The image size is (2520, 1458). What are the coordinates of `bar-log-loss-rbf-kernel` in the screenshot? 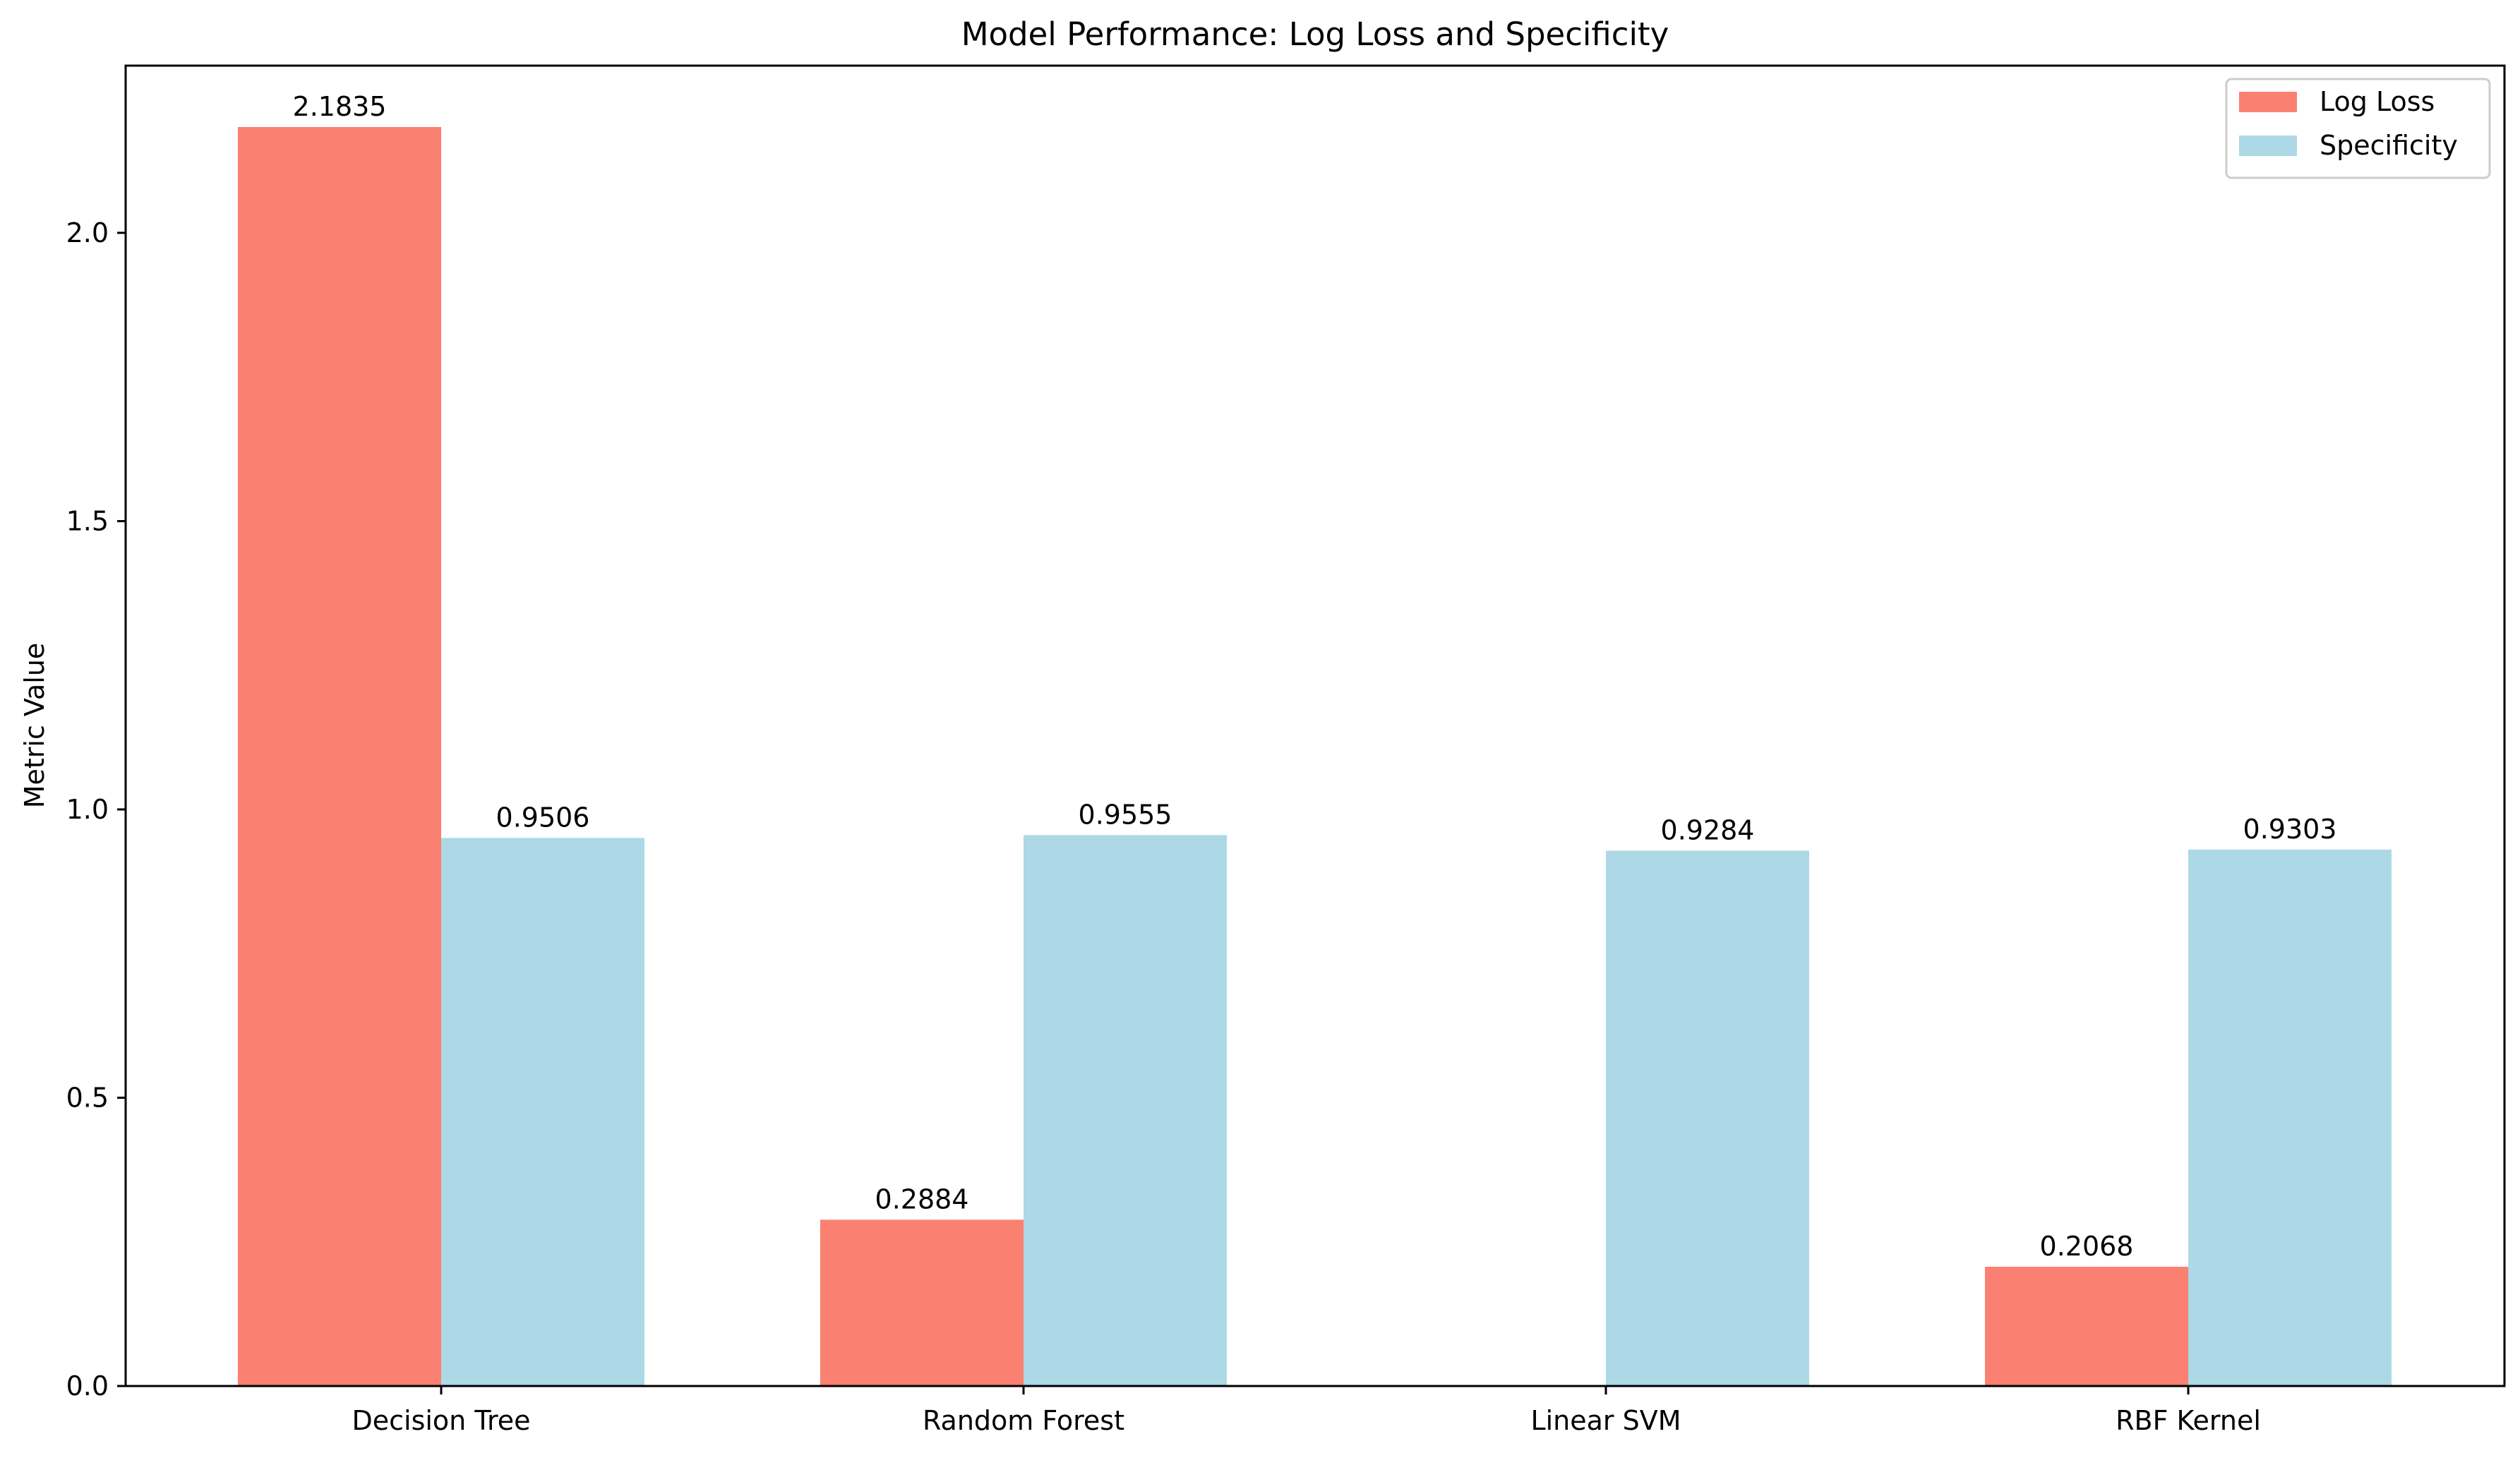 It's located at (2086, 1327).